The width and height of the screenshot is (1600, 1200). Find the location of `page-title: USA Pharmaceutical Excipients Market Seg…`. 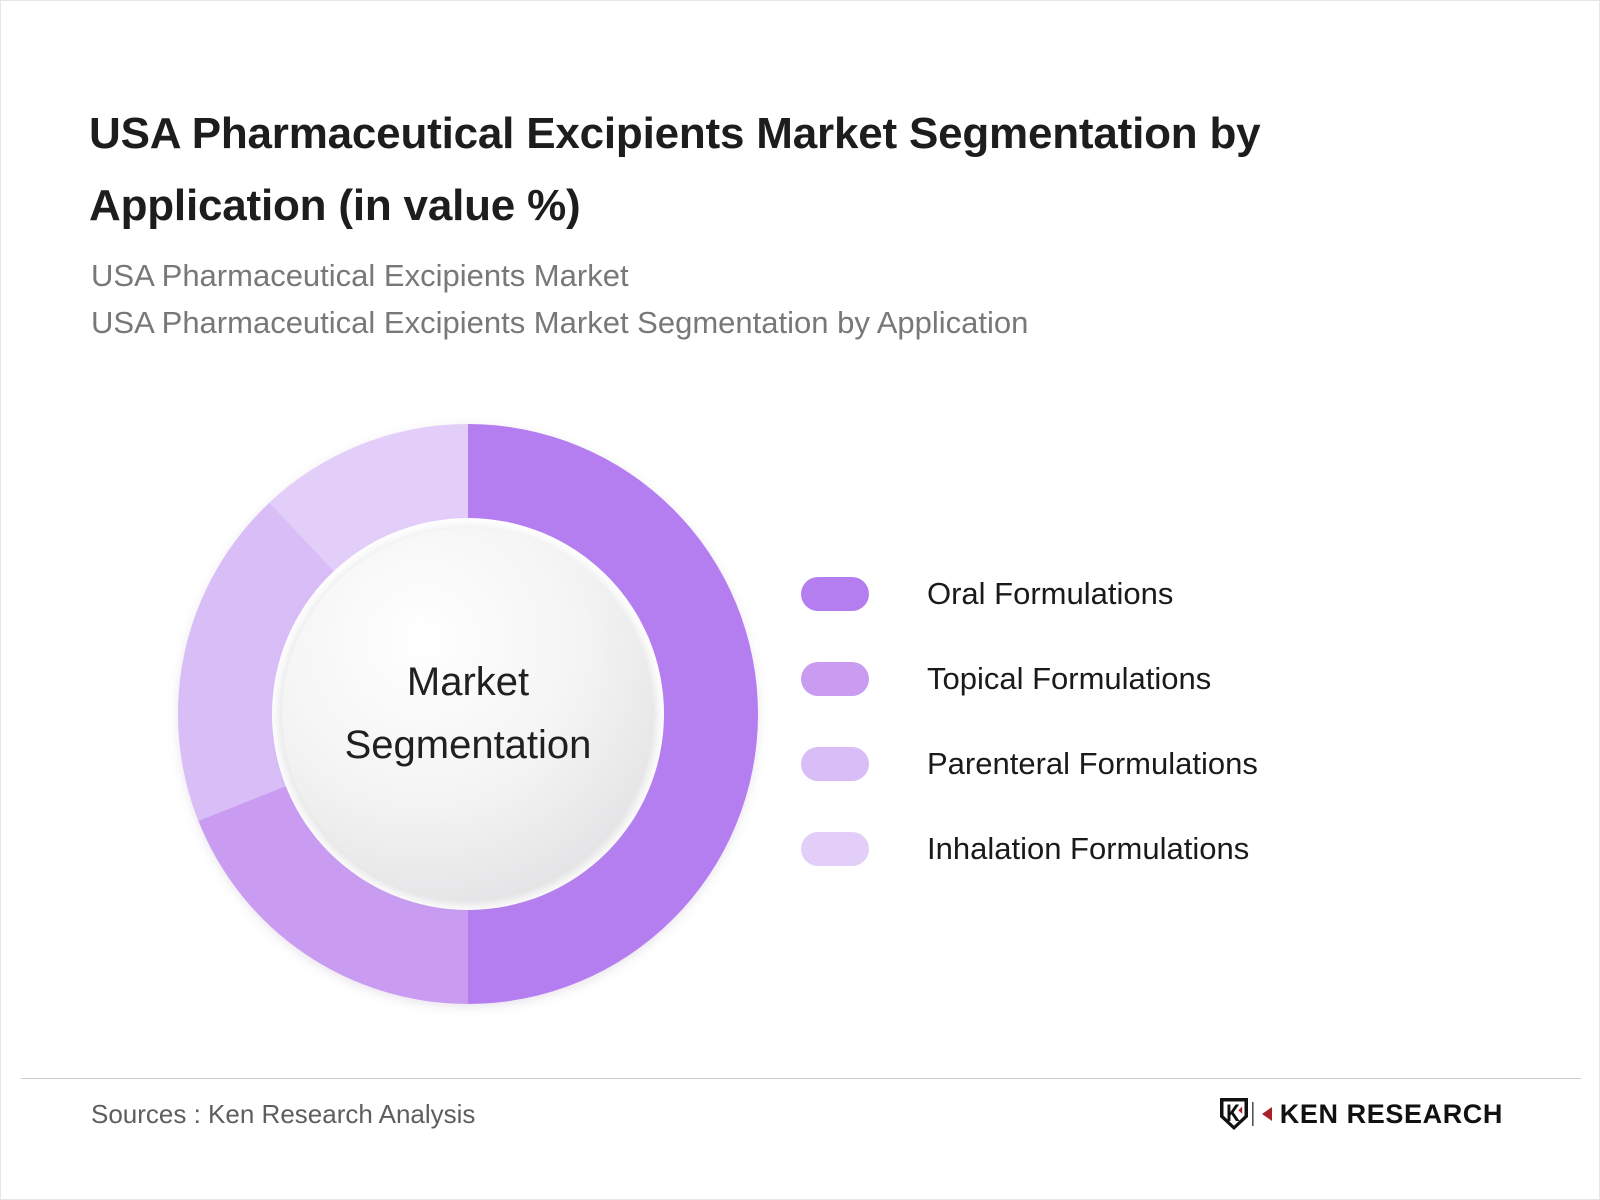

page-title: USA Pharmaceutical Excipients Market Seg… is located at coordinates (675, 169).